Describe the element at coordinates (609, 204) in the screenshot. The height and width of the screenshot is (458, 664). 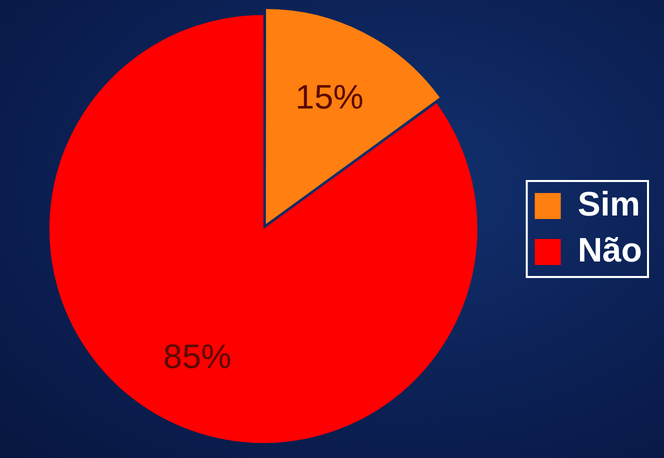
I see `legend-label: Sim` at that location.